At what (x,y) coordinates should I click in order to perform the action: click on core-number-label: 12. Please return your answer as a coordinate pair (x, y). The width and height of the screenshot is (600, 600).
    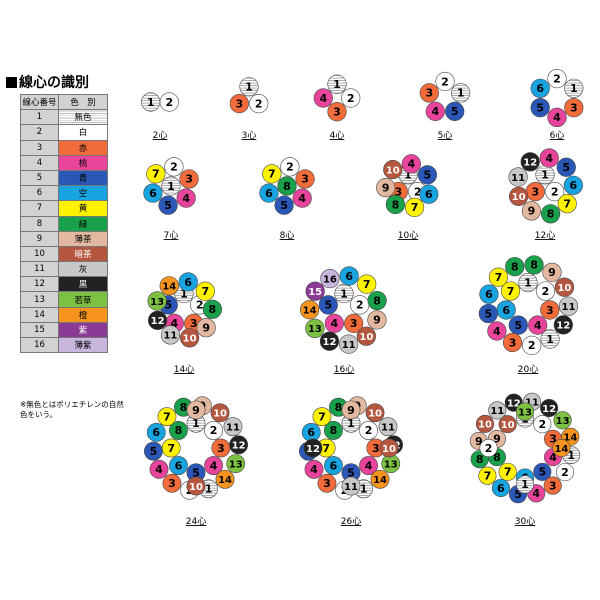
    Looking at the image, I should click on (563, 326).